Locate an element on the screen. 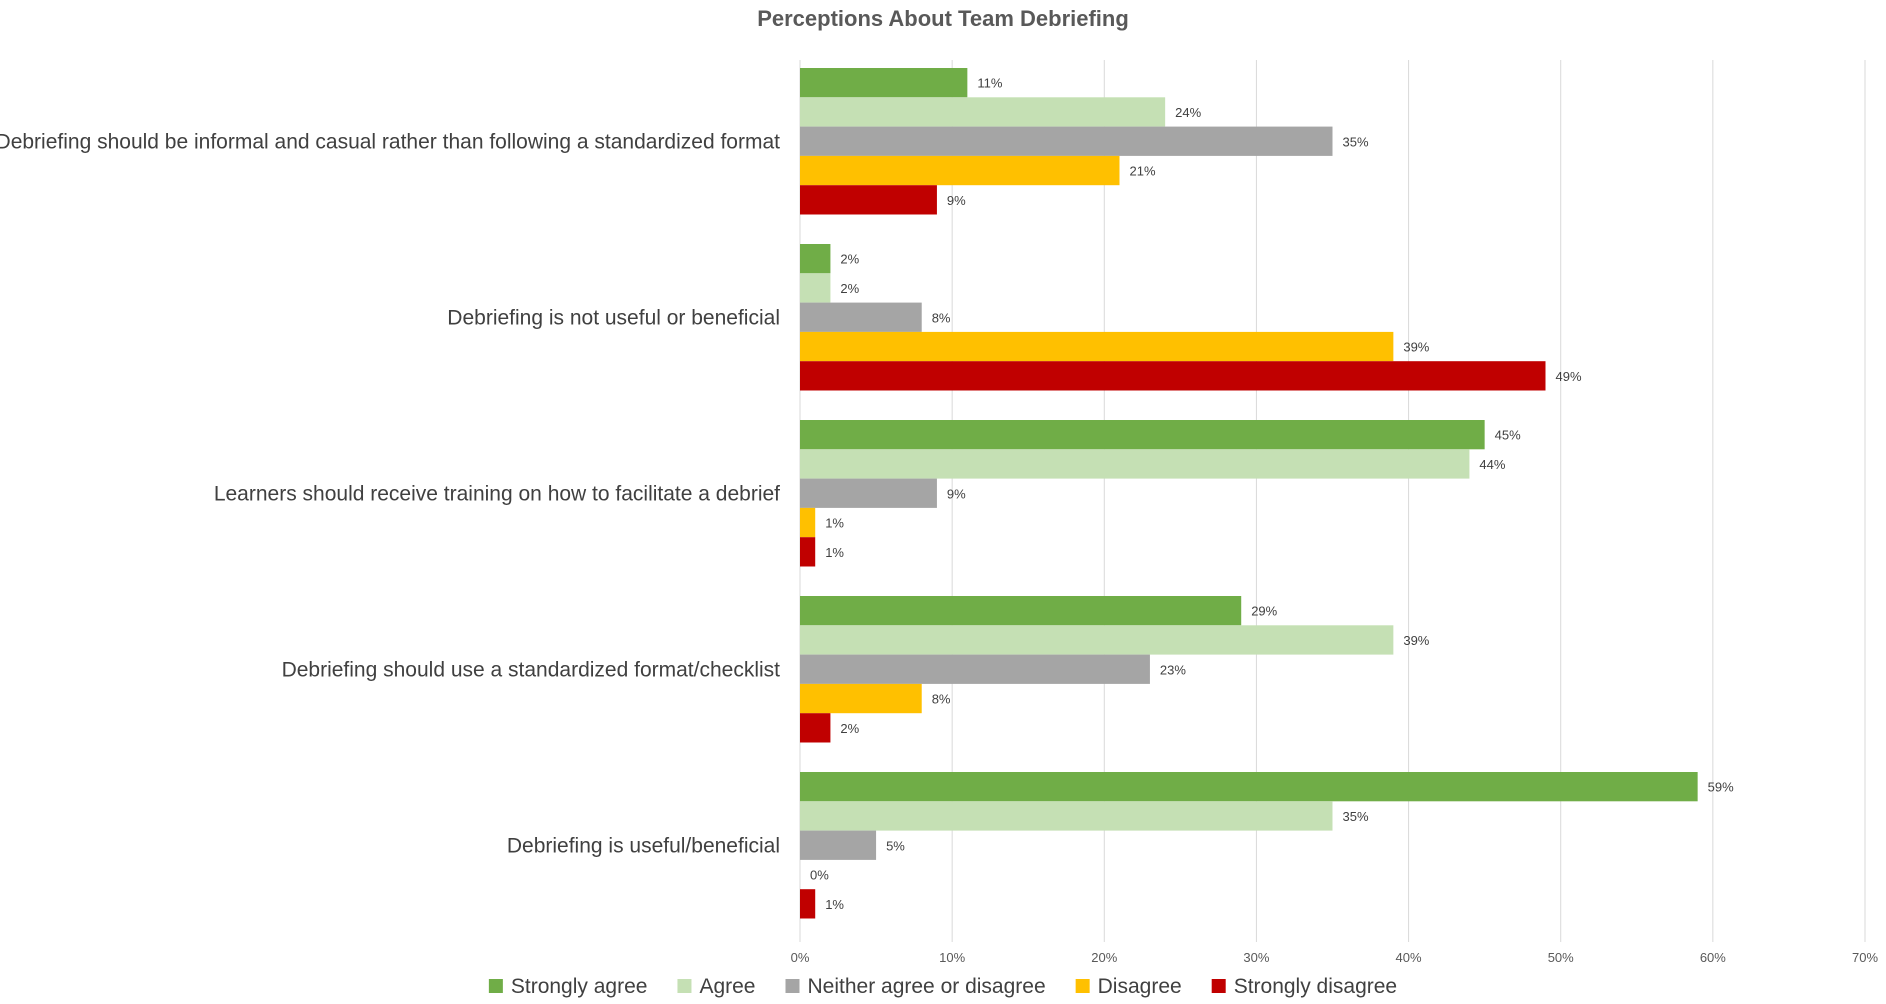  legend-label: Strongly agree is located at coordinates (579, 986).